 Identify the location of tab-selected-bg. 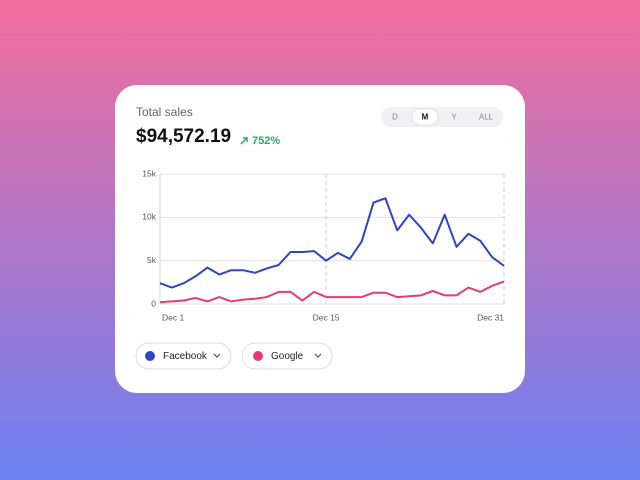
(425, 117).